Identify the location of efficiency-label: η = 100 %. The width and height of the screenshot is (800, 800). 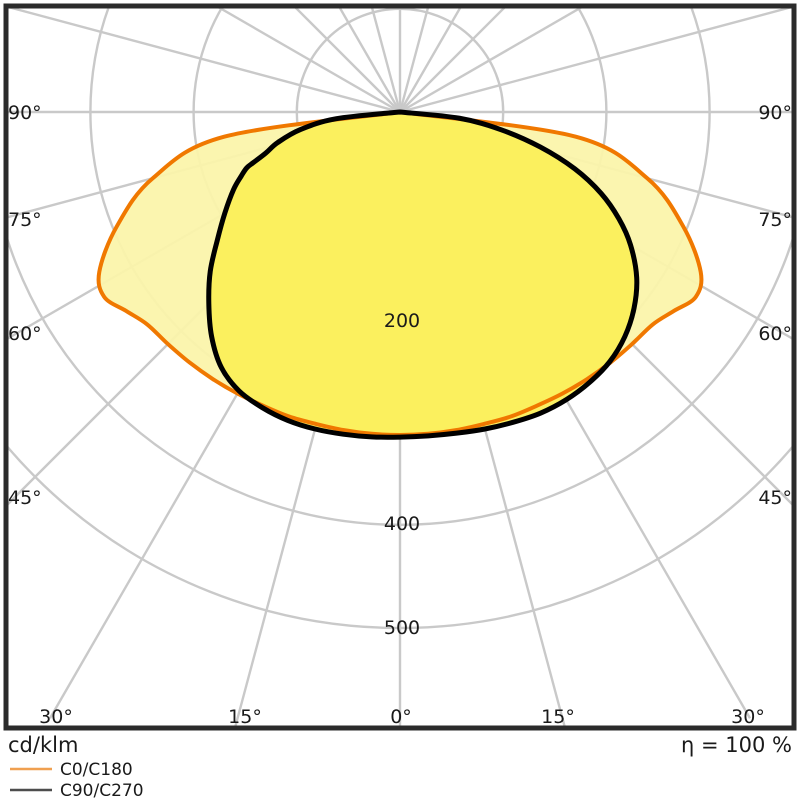
(736, 745).